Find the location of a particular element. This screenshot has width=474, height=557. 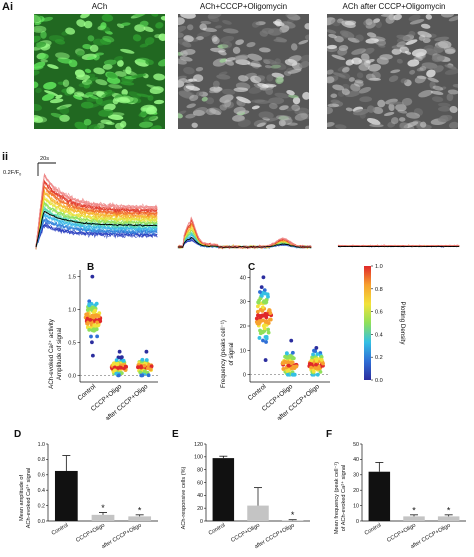

image-title-ach: ACh is located at coordinates (99, 6).